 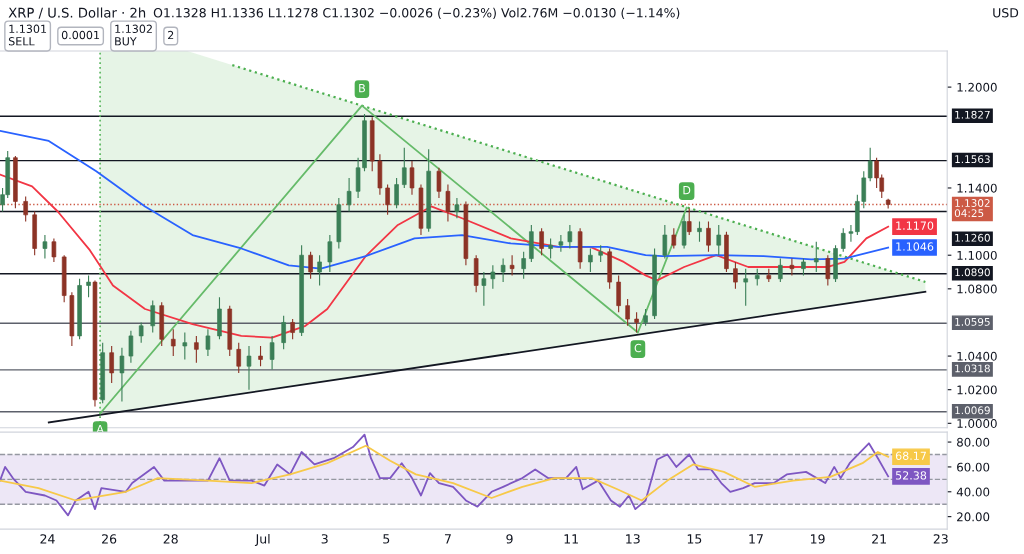 I want to click on x-tick-label: 17, so click(x=756, y=539).